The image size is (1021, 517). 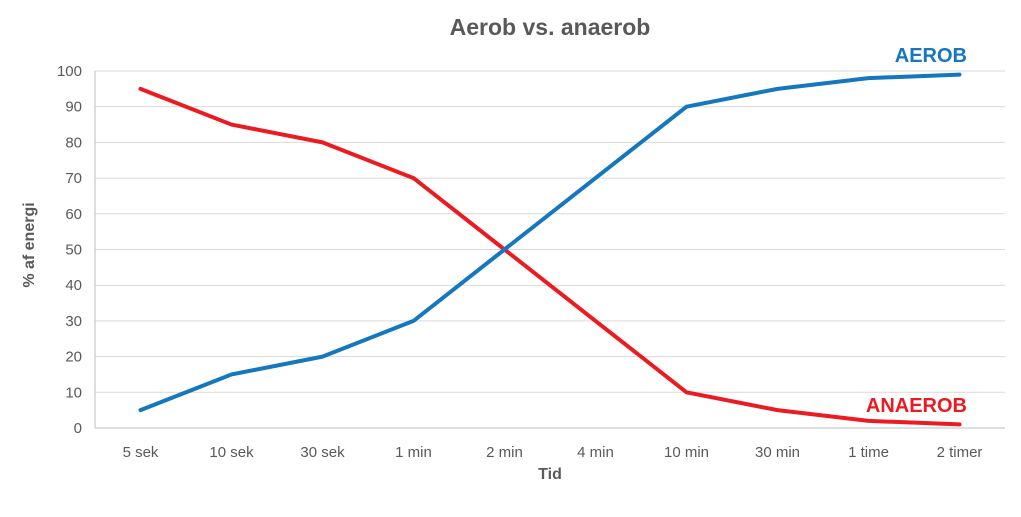 What do you see at coordinates (73, 178) in the screenshot?
I see `y-tick-label: 70` at bounding box center [73, 178].